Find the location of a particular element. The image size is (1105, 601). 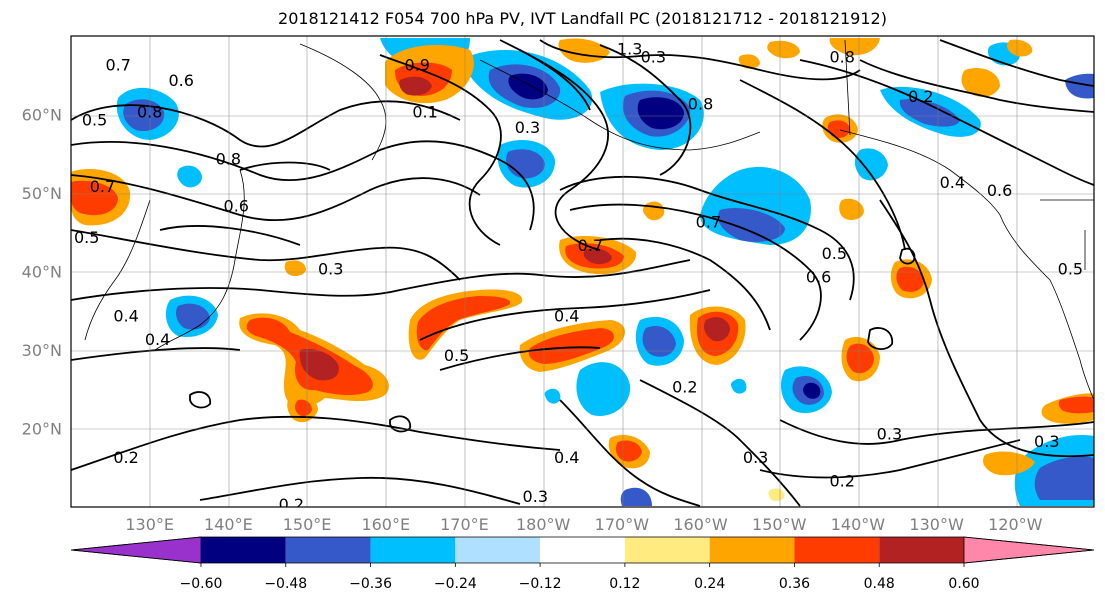

colorbar-tick-label: −0.12 is located at coordinates (540, 584).